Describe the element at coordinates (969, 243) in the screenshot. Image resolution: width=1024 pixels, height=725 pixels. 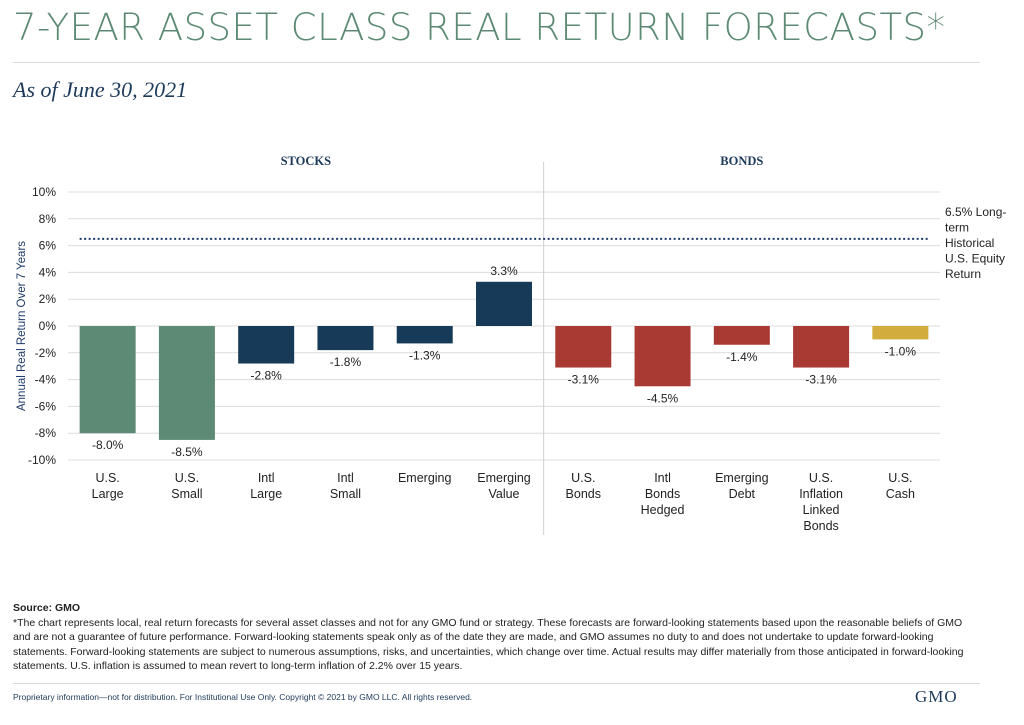
I see `reference-line-label-line: Historical` at that location.